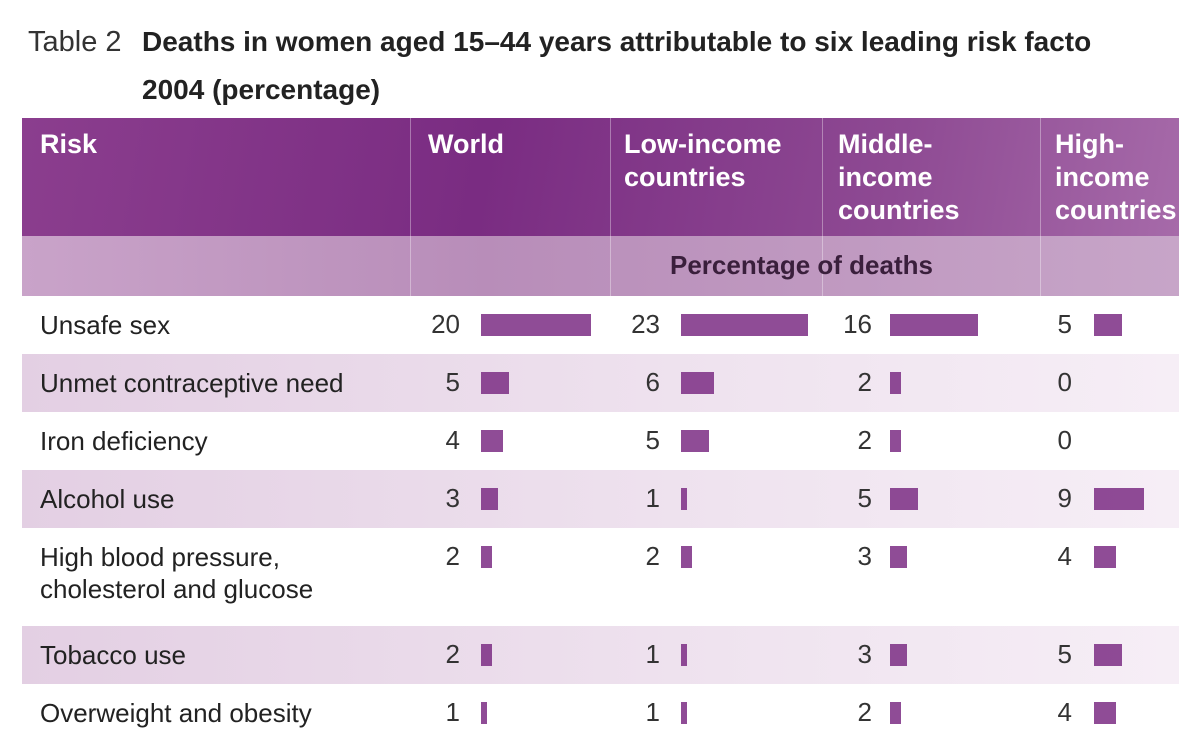  I want to click on risk-label: Overweight and obesity, so click(176, 713).